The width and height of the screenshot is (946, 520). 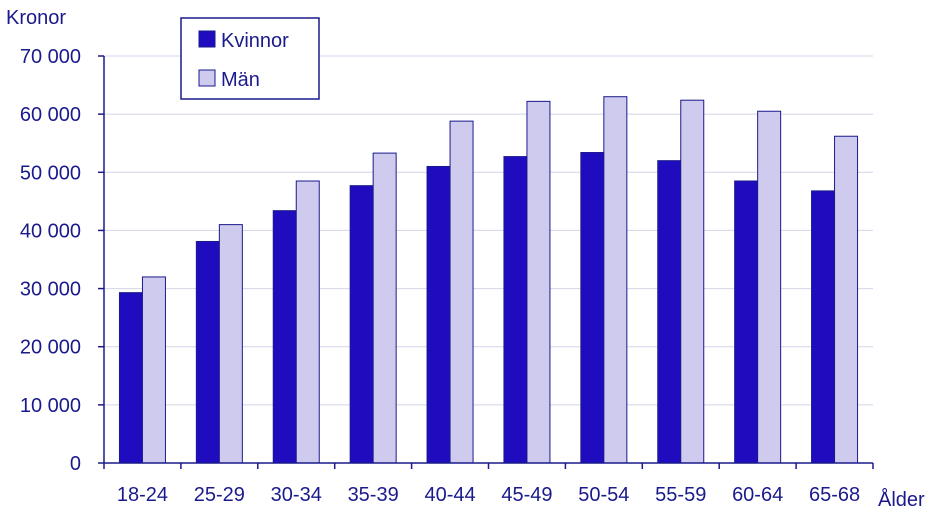 What do you see at coordinates (50, 231) in the screenshot?
I see `y-tick-label: 40 000` at bounding box center [50, 231].